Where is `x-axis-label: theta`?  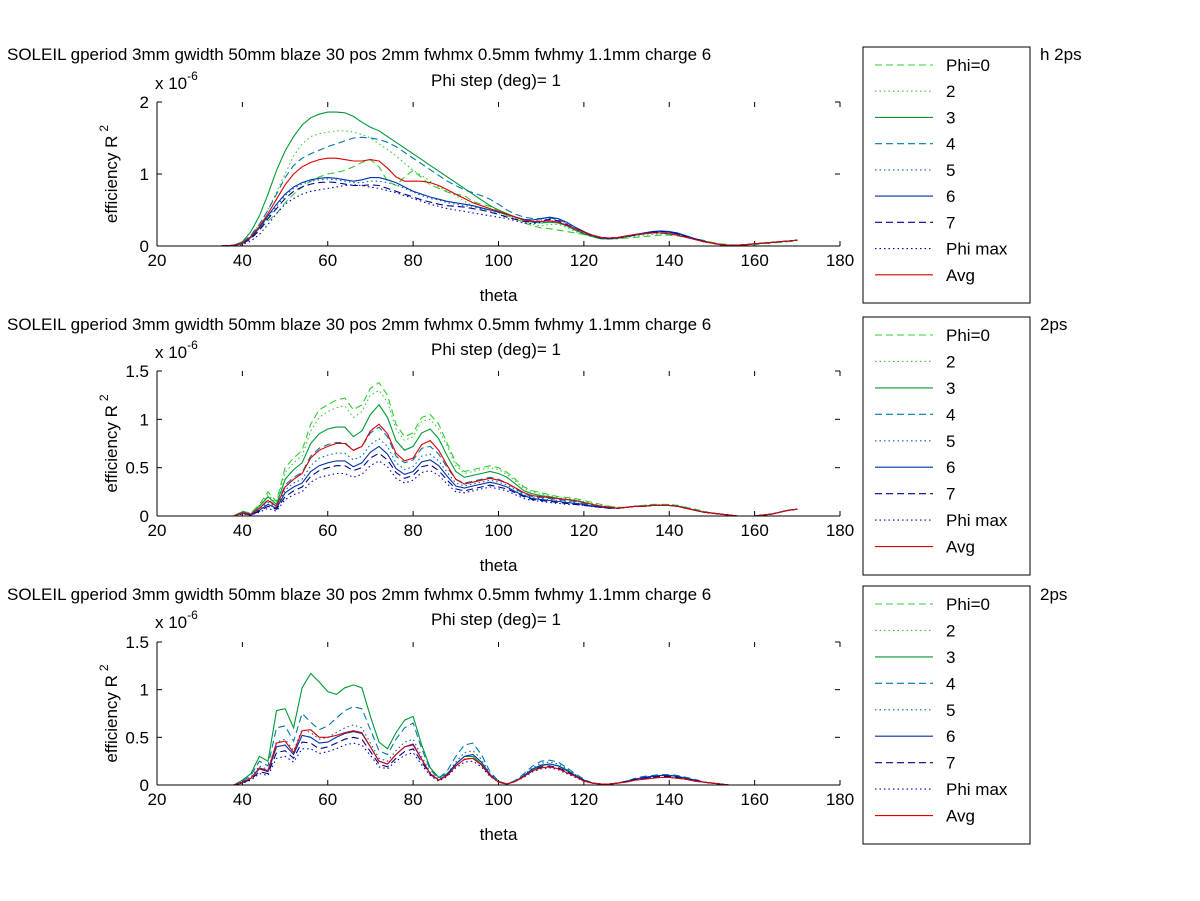 x-axis-label: theta is located at coordinates (499, 295).